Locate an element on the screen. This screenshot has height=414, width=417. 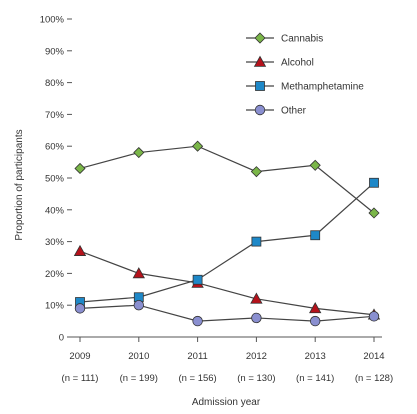
x-tick-label: 2014 is located at coordinates (373, 356).